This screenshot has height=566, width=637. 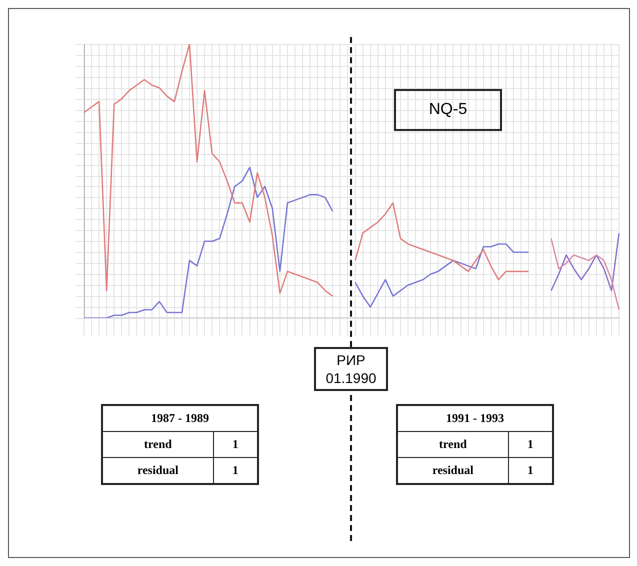 What do you see at coordinates (448, 110) in the screenshot?
I see `text-frame: NQ-5` at bounding box center [448, 110].